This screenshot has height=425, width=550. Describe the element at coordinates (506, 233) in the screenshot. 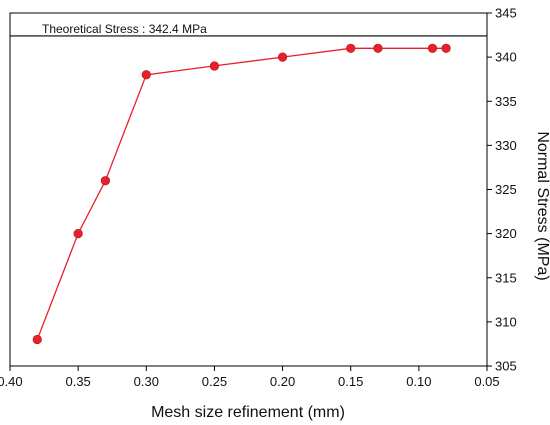

I see `y-tick-label: 320` at that location.